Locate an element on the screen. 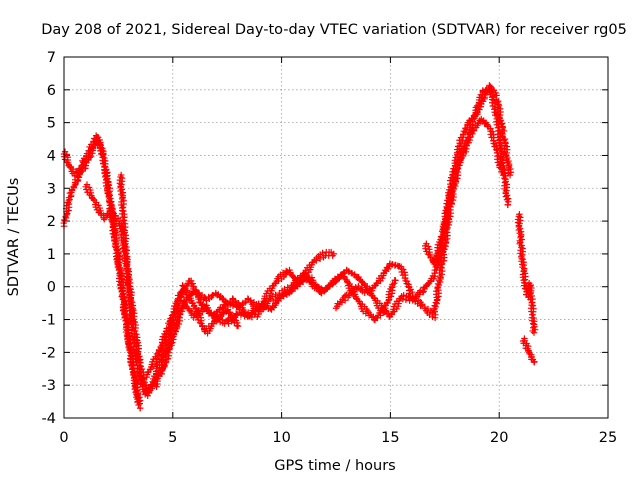 The height and width of the screenshot is (480, 640). y-tick-labels: -4 -3 -2 -1 0 1 2 3 4 5 6 7 is located at coordinates (49, 238).